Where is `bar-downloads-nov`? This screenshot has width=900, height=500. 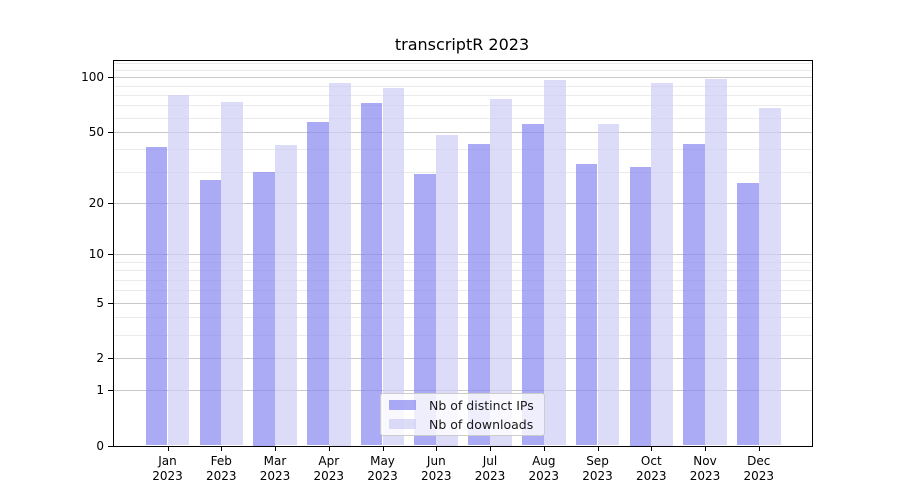
bar-downloads-nov is located at coordinates (716, 262).